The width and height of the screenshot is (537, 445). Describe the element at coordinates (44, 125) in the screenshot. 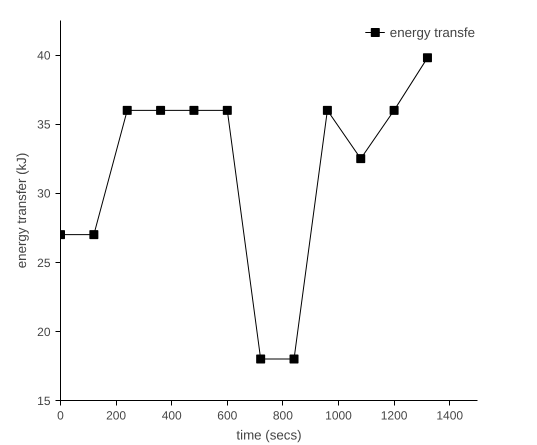

I see `y-tick-label: 35` at that location.